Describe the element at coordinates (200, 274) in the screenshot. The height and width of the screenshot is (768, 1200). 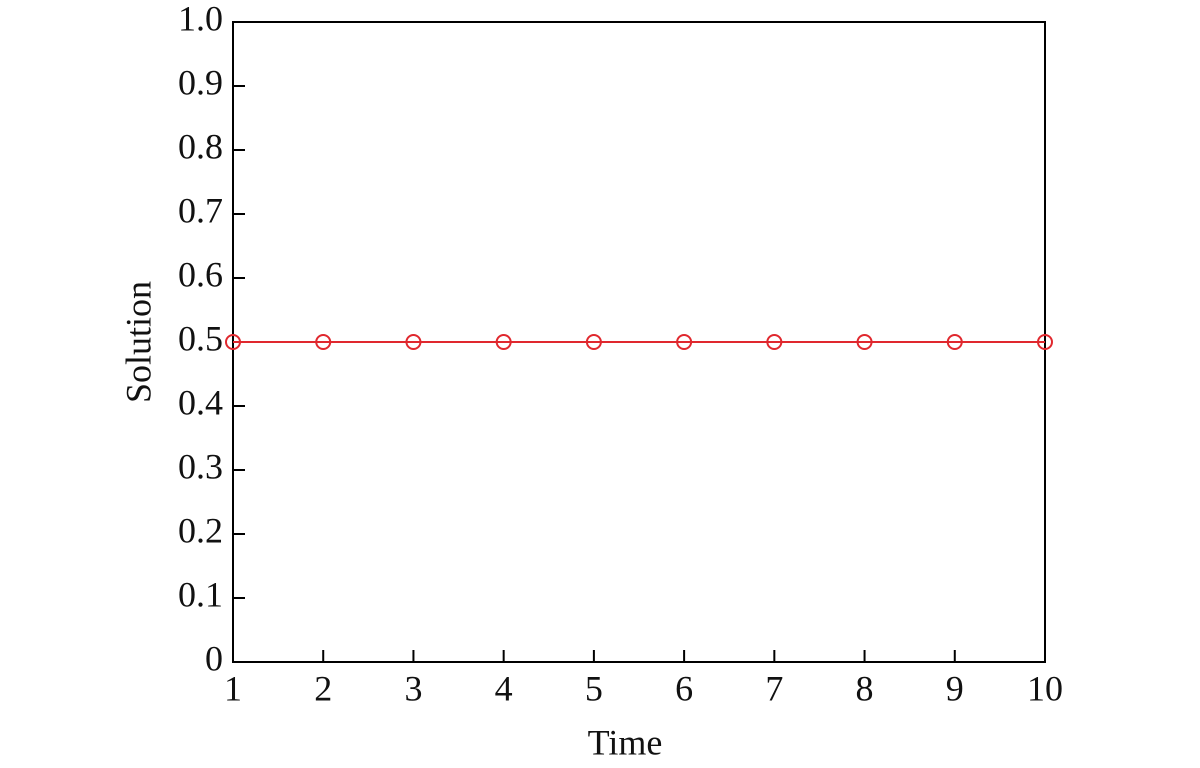
I see `y-tick-label: 0.6` at that location.